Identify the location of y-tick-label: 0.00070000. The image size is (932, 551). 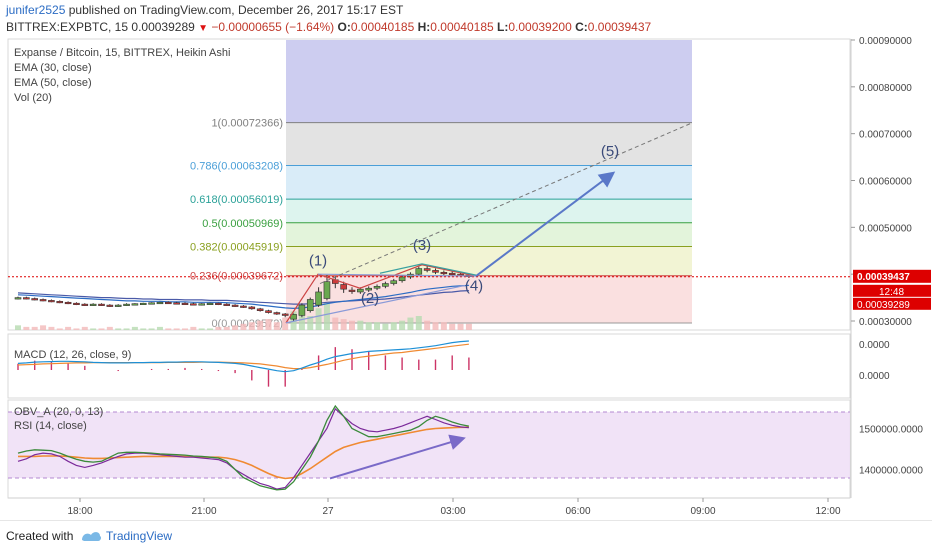
(885, 135).